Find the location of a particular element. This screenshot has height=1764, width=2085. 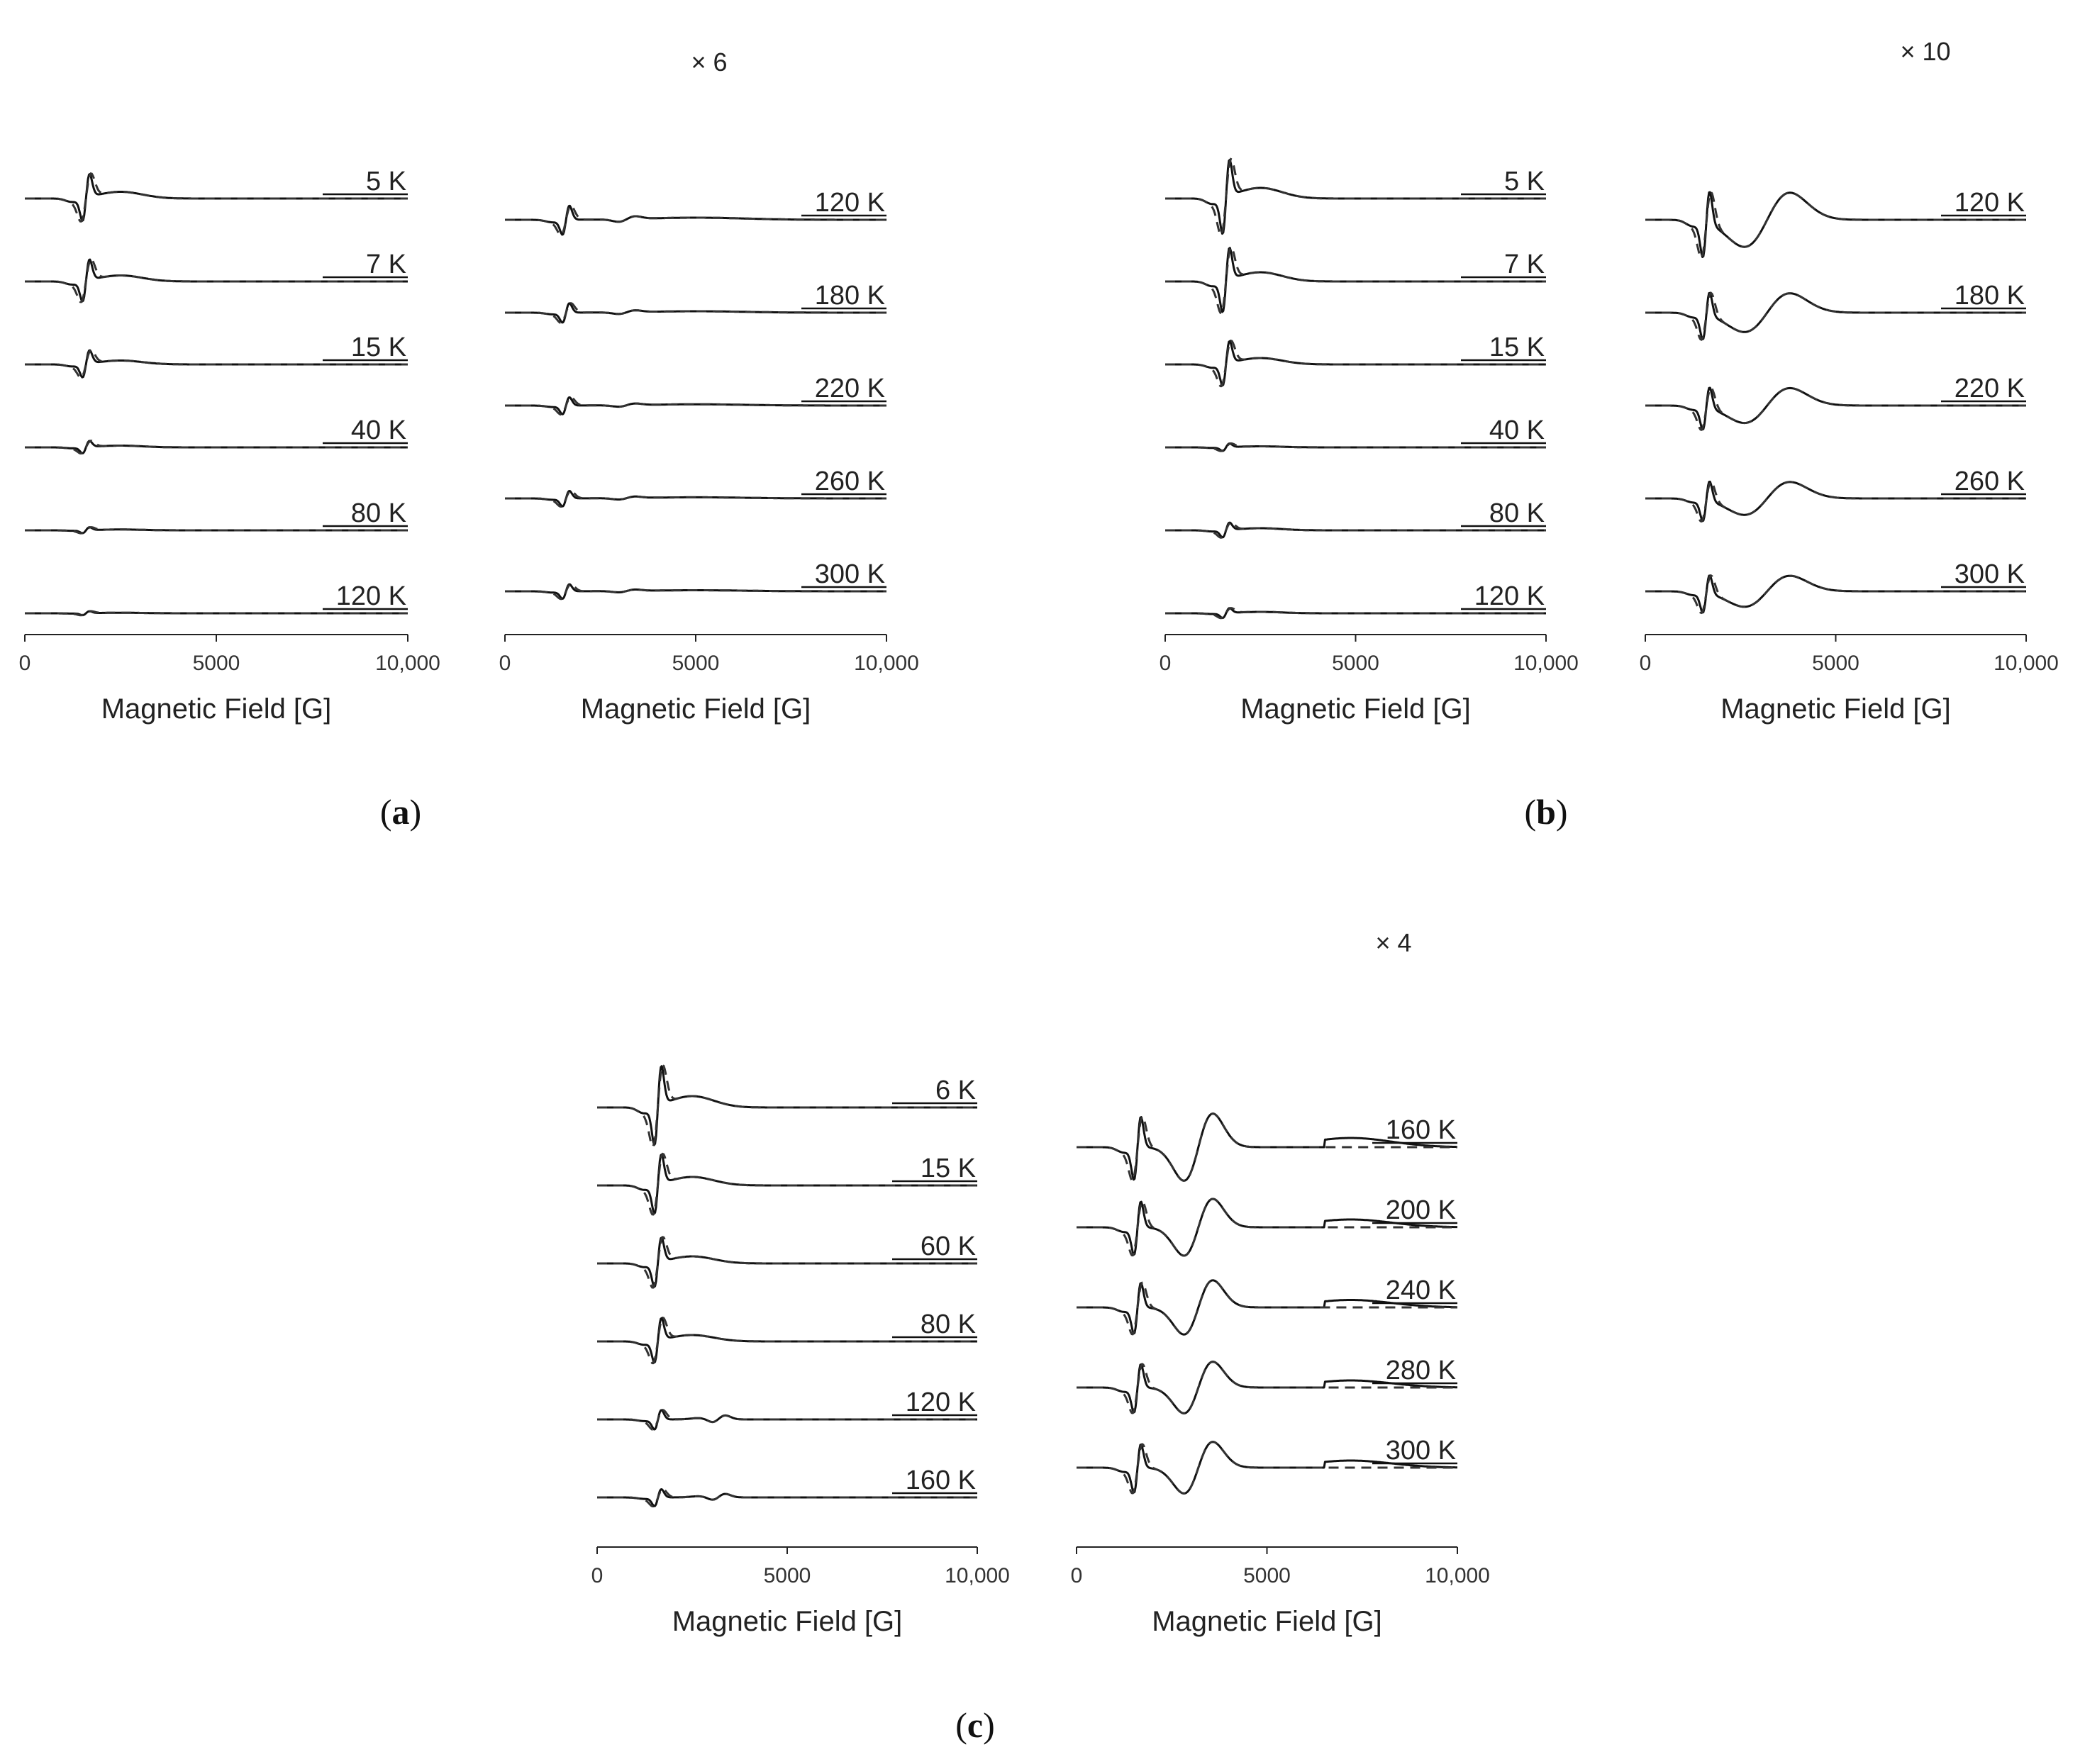

trace-6k: 6 K is located at coordinates (787, 1106).